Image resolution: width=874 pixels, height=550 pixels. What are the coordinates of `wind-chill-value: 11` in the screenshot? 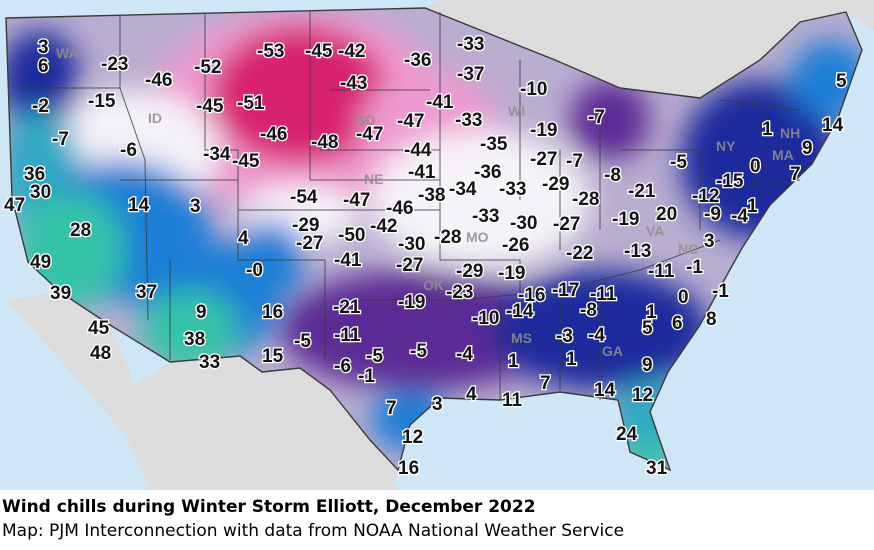 It's located at (512, 400).